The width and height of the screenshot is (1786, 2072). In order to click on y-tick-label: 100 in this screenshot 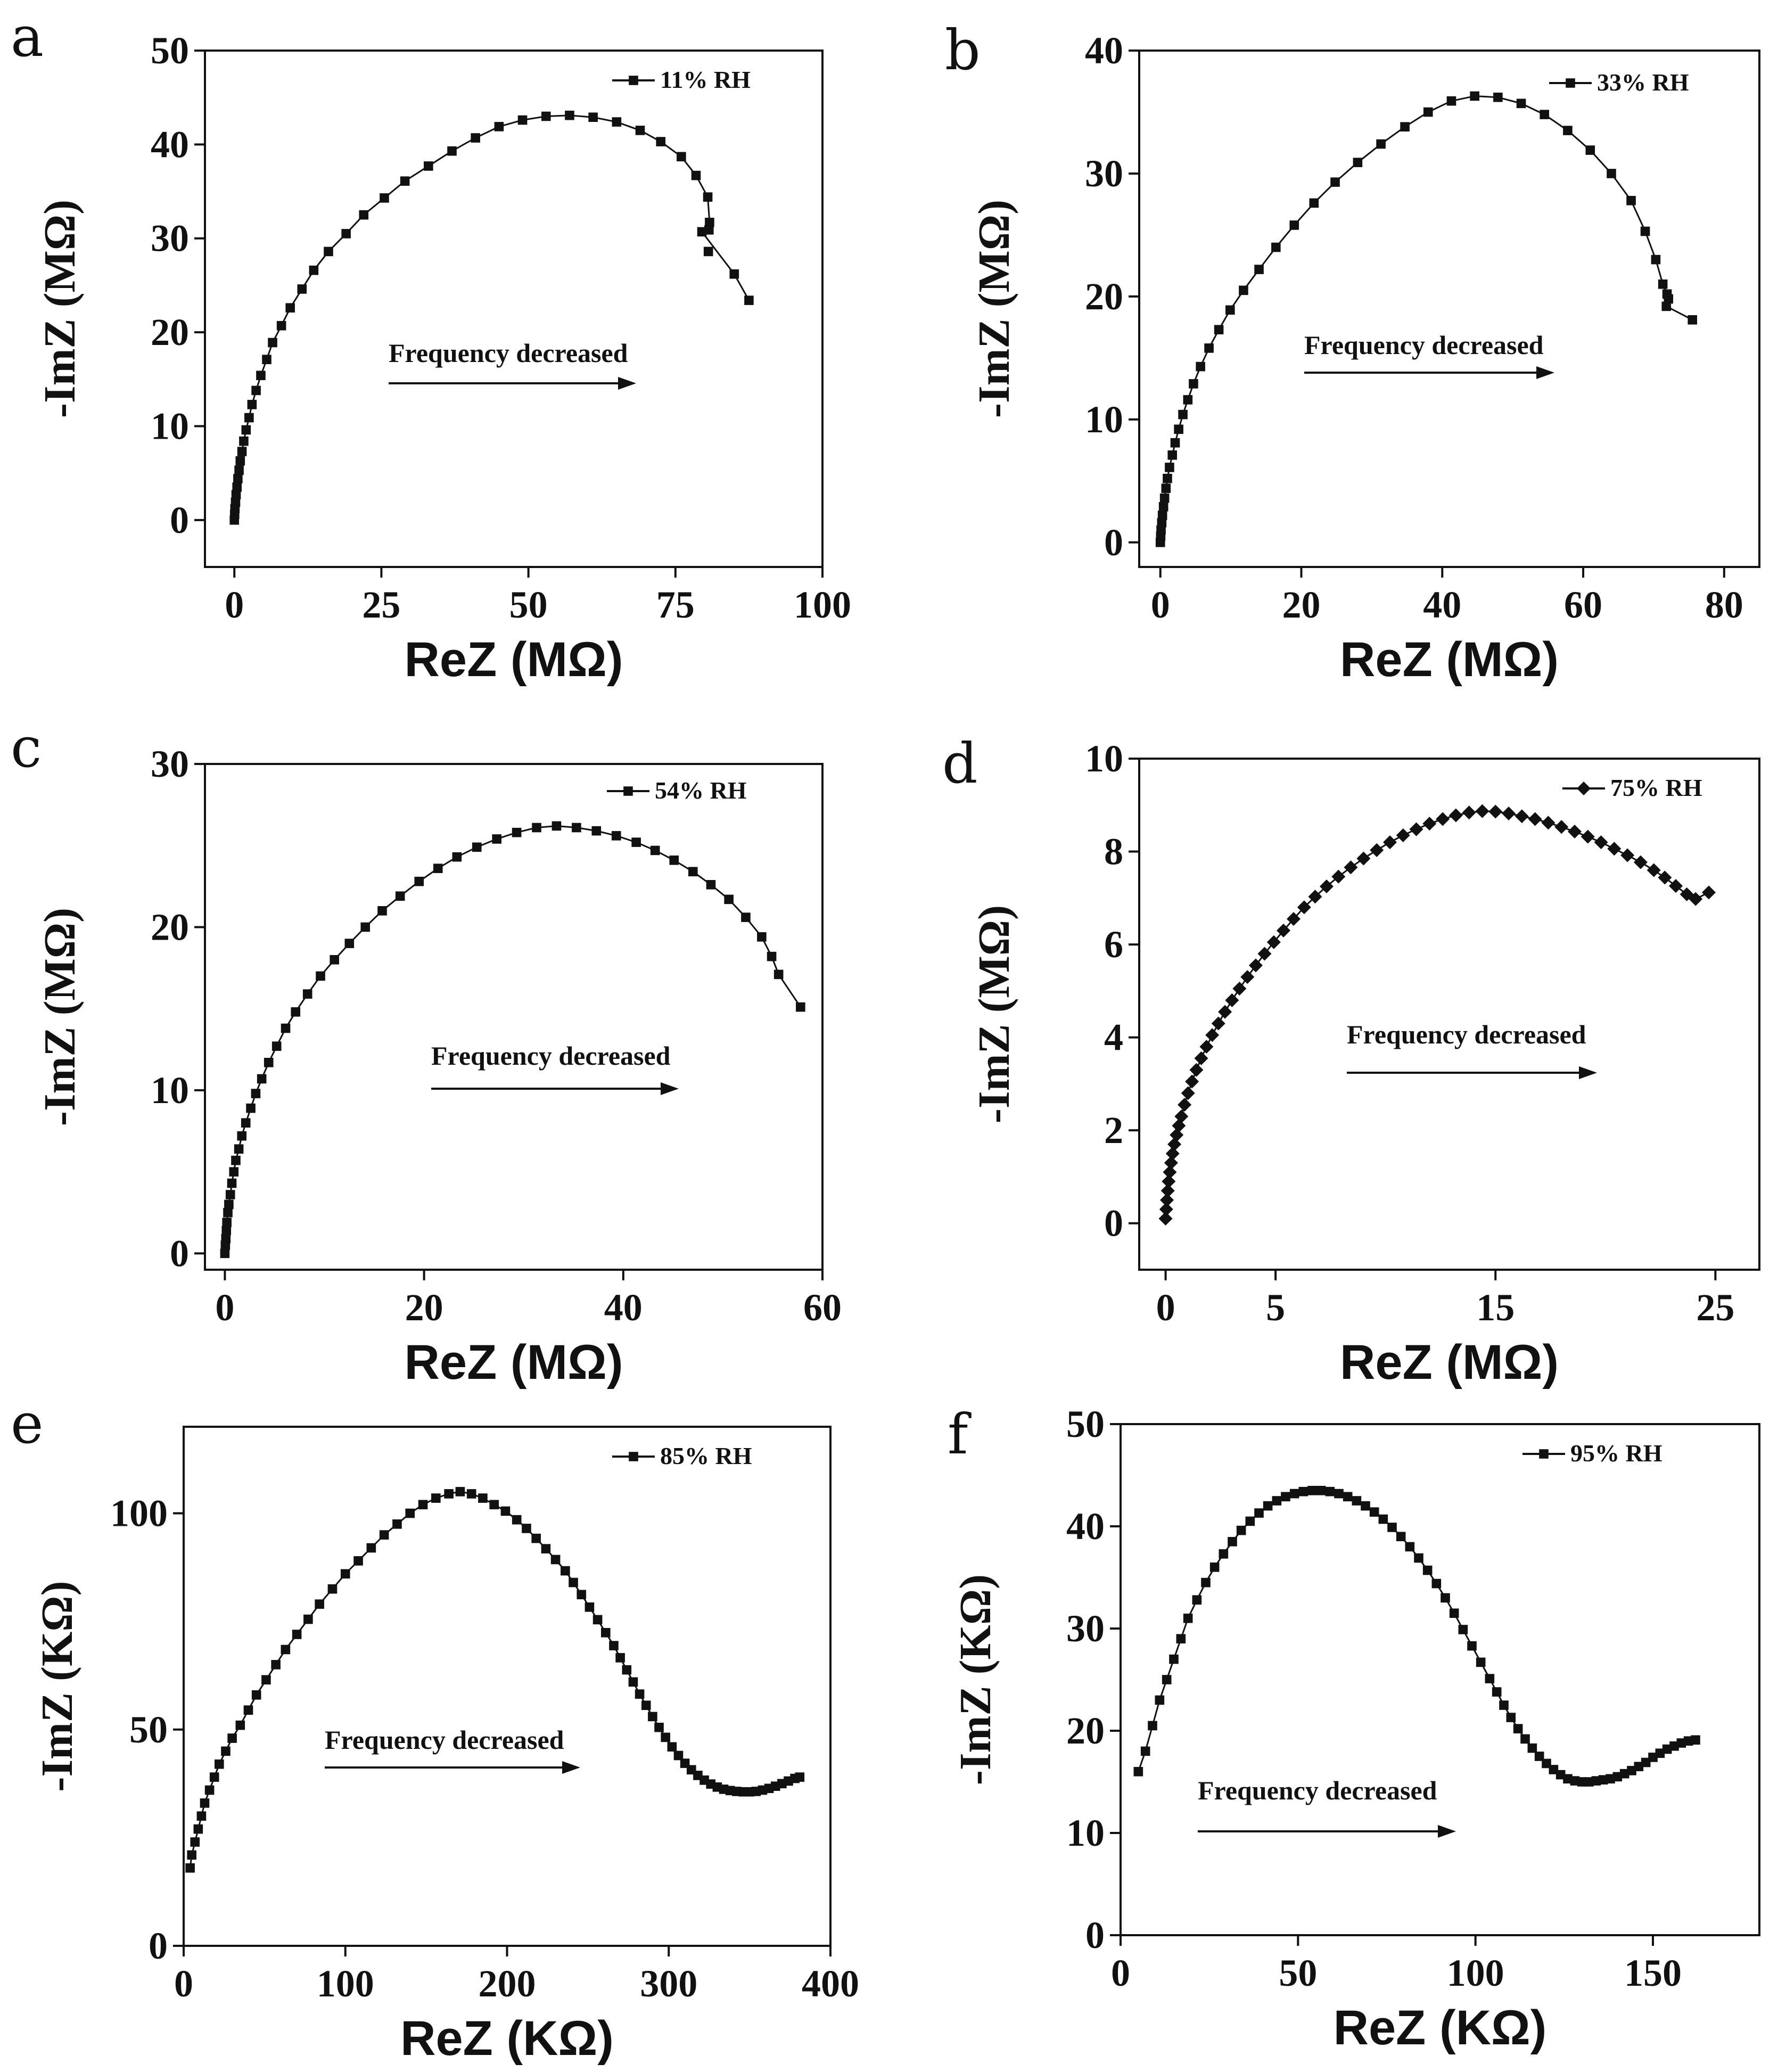, I will do `click(139, 1513)`.